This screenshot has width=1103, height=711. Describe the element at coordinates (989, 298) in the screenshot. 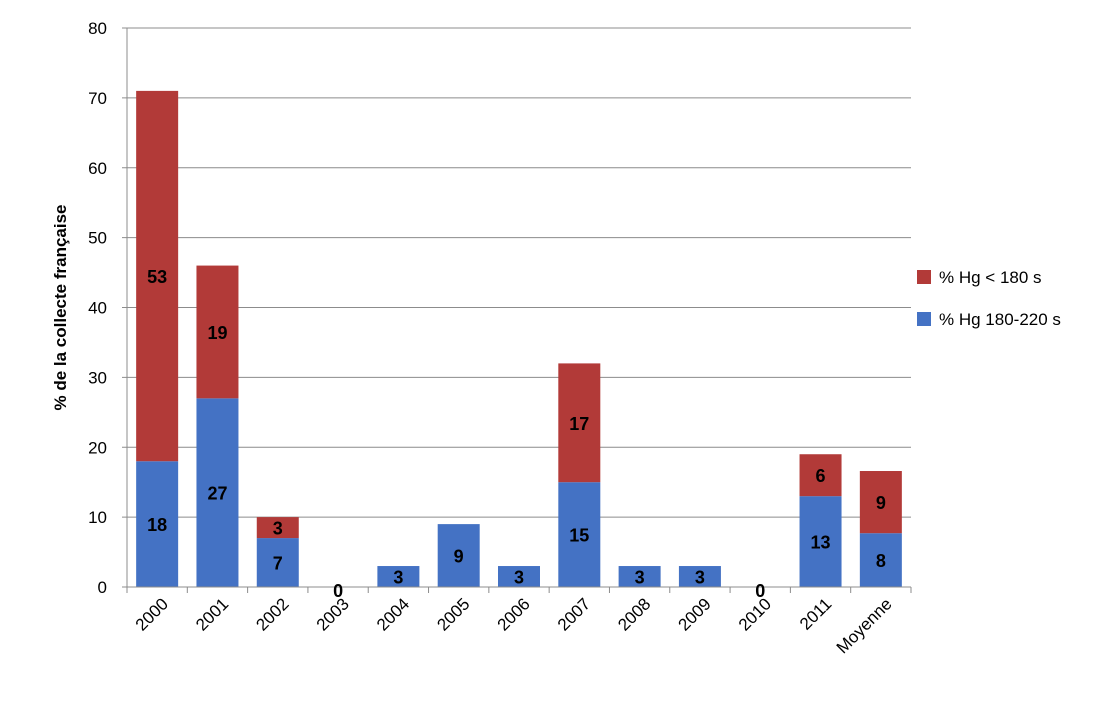

I see `legend: % Hg < 180 s % Hg 180-220 s` at that location.